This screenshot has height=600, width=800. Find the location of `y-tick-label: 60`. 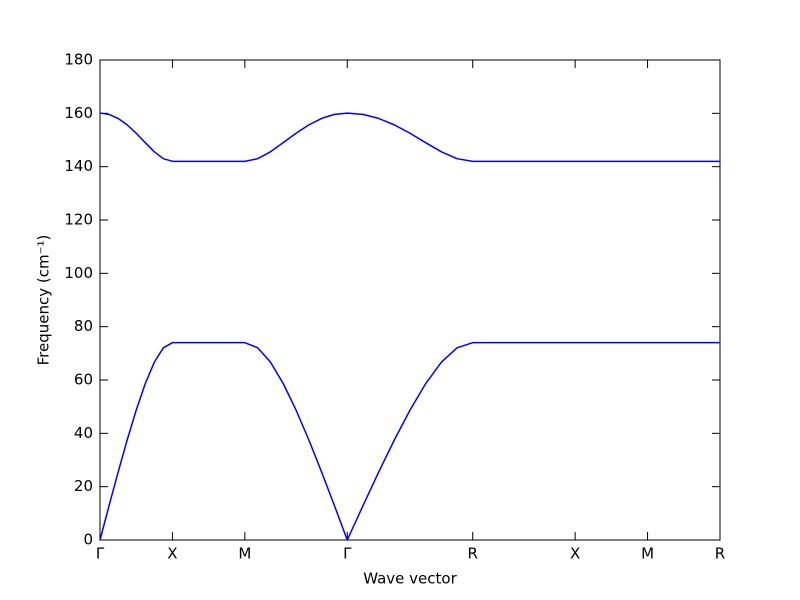

y-tick-label: 60 is located at coordinates (83, 380).